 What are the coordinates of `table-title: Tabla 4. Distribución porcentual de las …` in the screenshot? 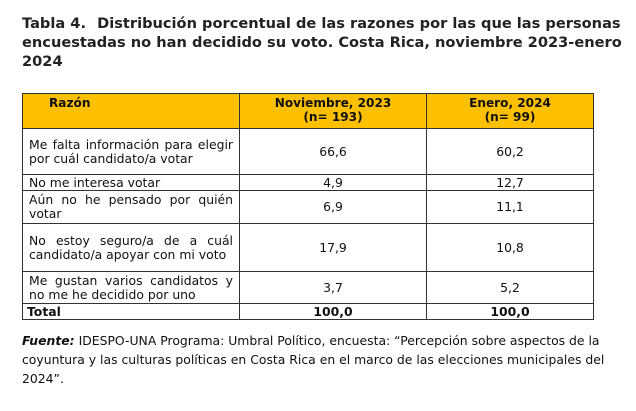 It's located at (322, 42).